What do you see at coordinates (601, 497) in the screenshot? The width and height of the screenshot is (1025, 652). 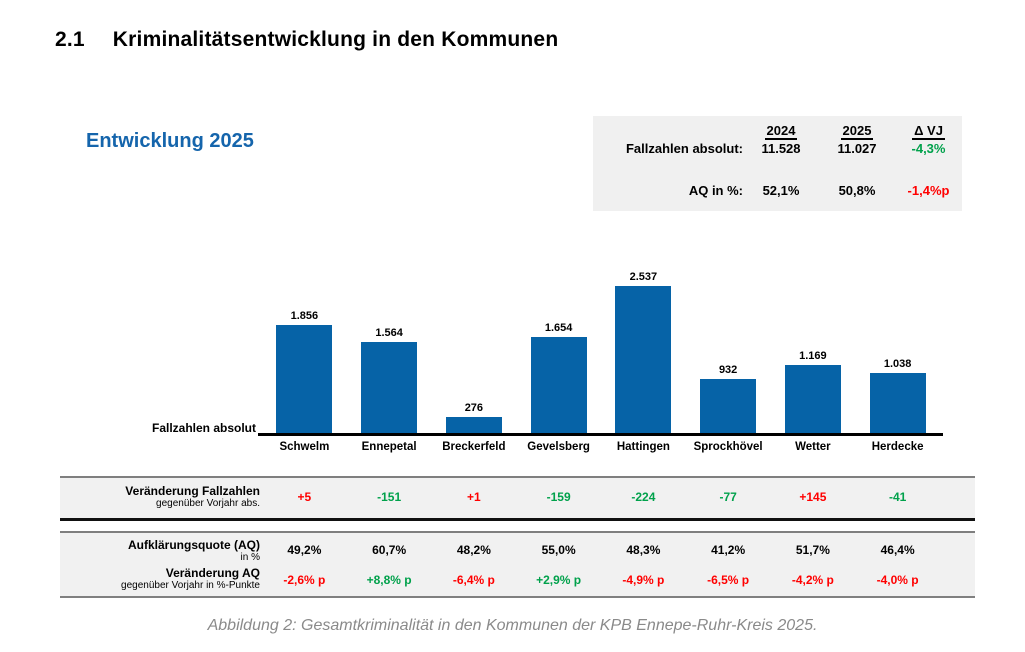 I see `change-table-values: +5 -151 +1 -159 -224 -77 +145 -41` at bounding box center [601, 497].